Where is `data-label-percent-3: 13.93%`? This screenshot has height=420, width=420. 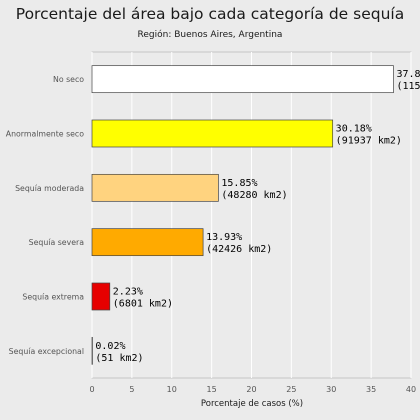
data-label-percent-3: 13.93% is located at coordinates (224, 237).